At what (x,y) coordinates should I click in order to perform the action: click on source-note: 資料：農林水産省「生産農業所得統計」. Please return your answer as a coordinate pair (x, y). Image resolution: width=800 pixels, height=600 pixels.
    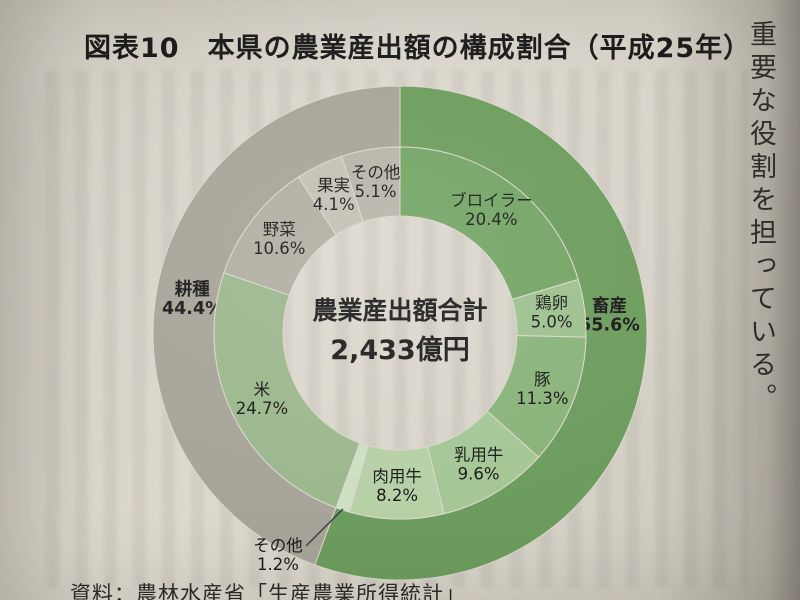
    Looking at the image, I should click on (268, 591).